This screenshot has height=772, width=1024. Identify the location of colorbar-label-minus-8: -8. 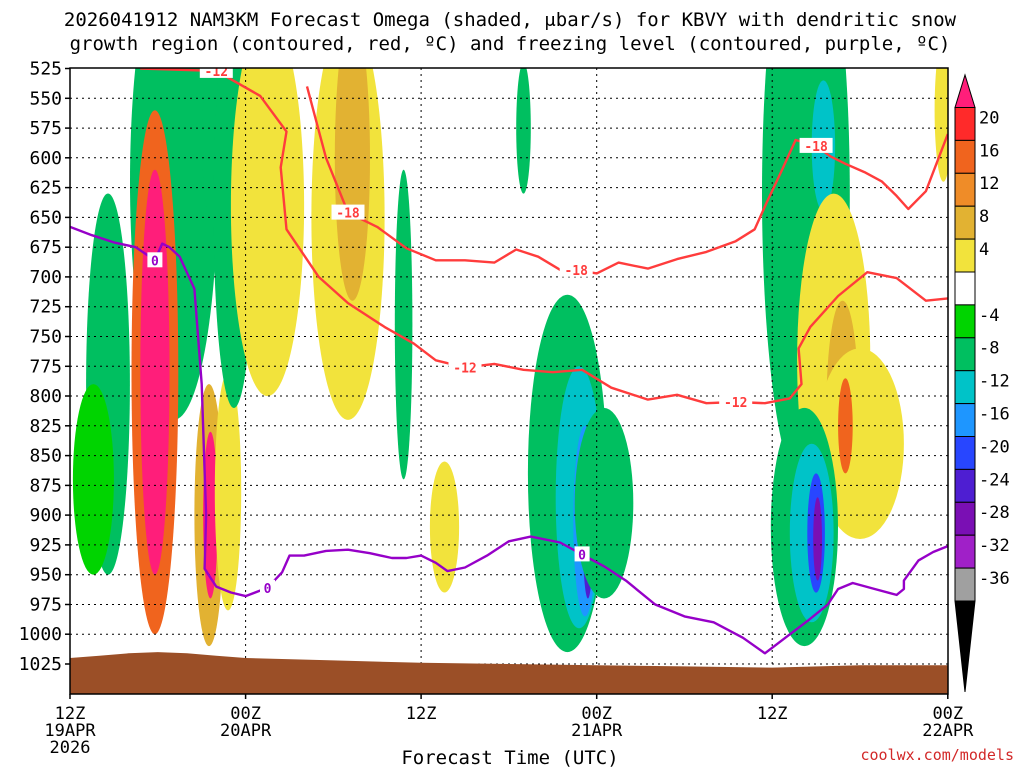
(989, 349).